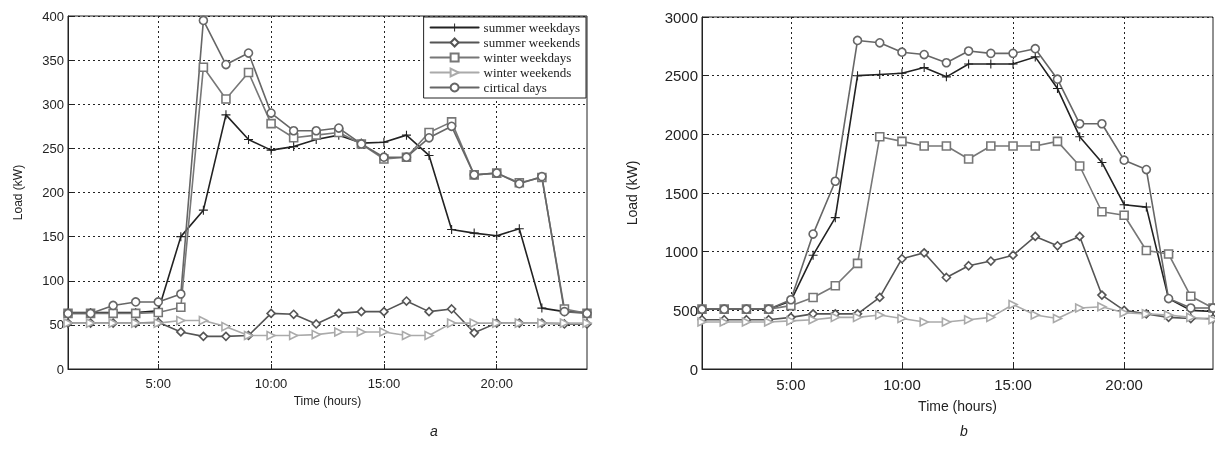 The height and width of the screenshot is (455, 1215). I want to click on y-tick-label: 50, so click(56, 325).